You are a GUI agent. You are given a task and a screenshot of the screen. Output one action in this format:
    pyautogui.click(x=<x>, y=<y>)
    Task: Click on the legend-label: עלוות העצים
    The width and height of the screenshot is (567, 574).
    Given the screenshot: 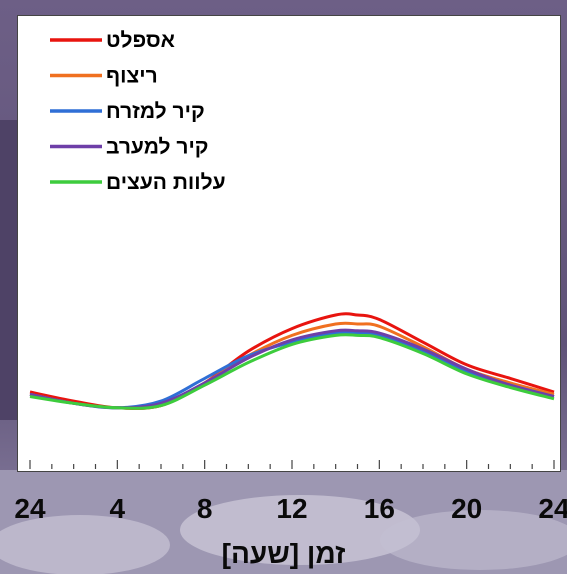 What is the action you would take?
    pyautogui.click(x=166, y=182)
    